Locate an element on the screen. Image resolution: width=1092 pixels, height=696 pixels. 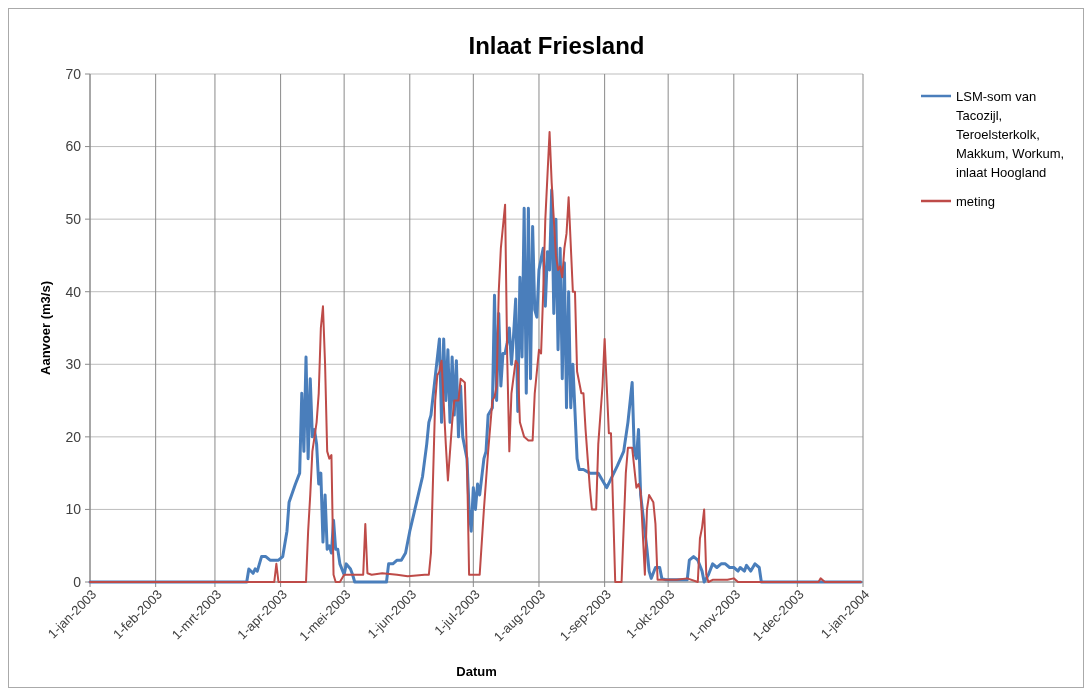
y-tick-label: 30 is located at coordinates (73, 364).